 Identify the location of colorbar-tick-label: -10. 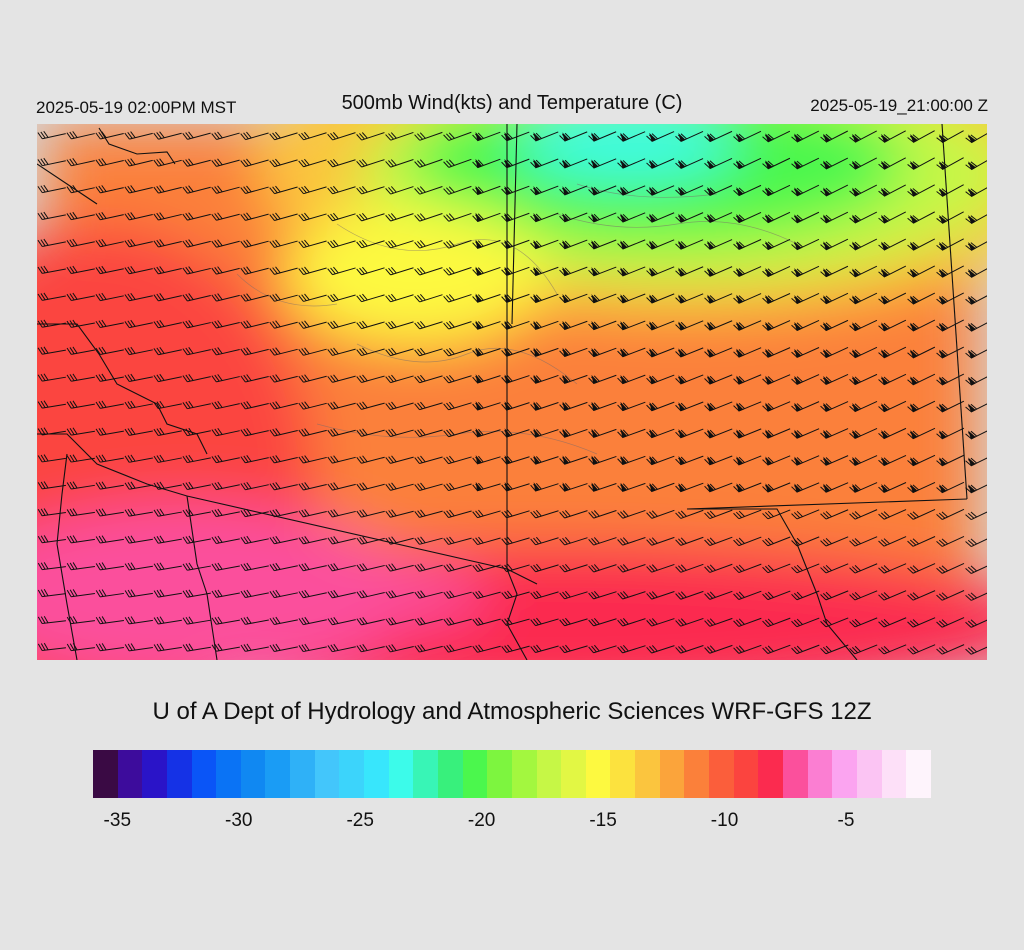
(724, 820).